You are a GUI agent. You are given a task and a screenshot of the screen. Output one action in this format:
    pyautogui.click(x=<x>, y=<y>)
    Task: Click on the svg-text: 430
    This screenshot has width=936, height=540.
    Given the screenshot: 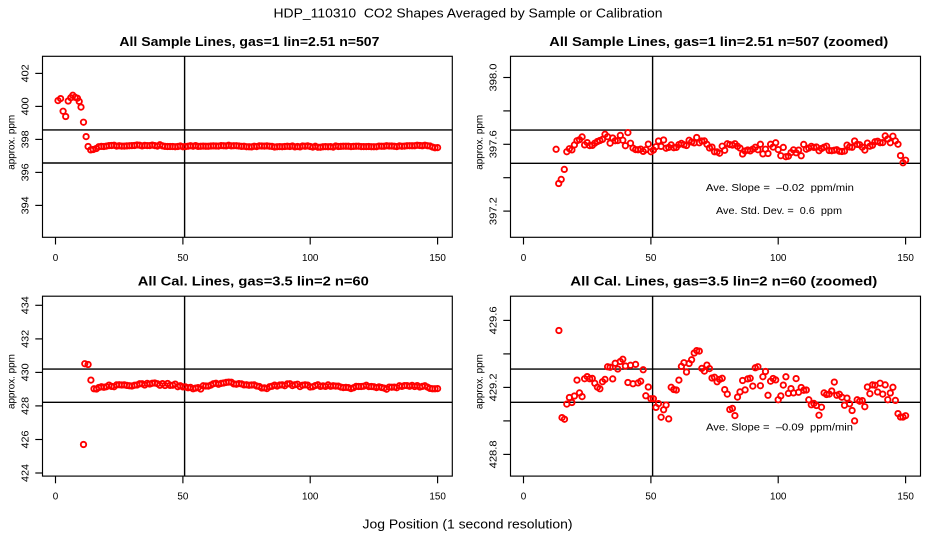 What is the action you would take?
    pyautogui.click(x=25, y=372)
    